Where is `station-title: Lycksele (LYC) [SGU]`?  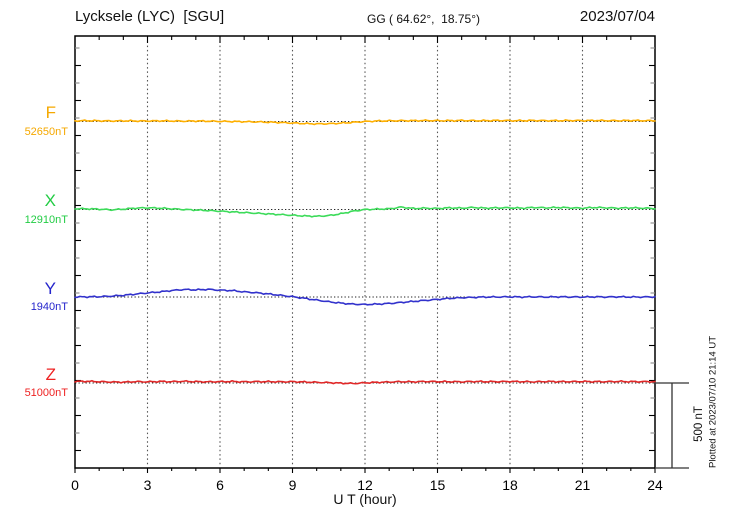 station-title: Lycksele (LYC) [SGU] is located at coordinates (150, 16).